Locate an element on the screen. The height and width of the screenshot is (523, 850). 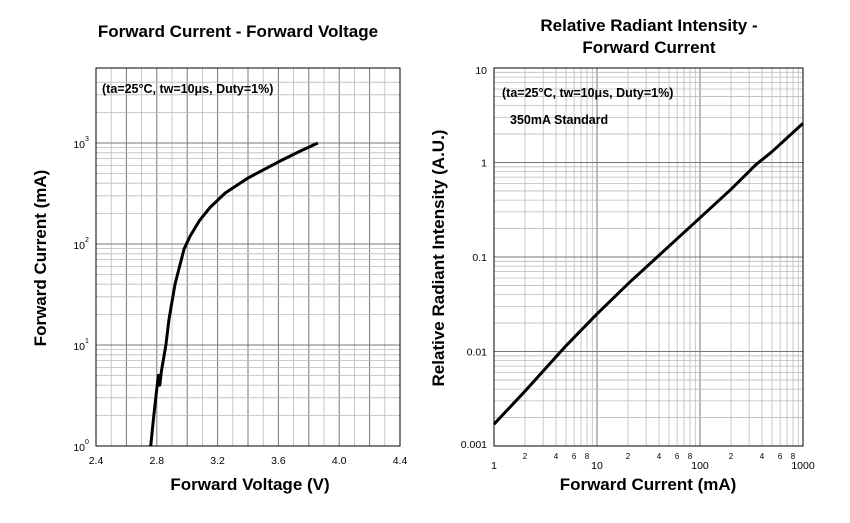
chart1-x-axis-label: Forward Voltage (V) is located at coordinates (249, 484).